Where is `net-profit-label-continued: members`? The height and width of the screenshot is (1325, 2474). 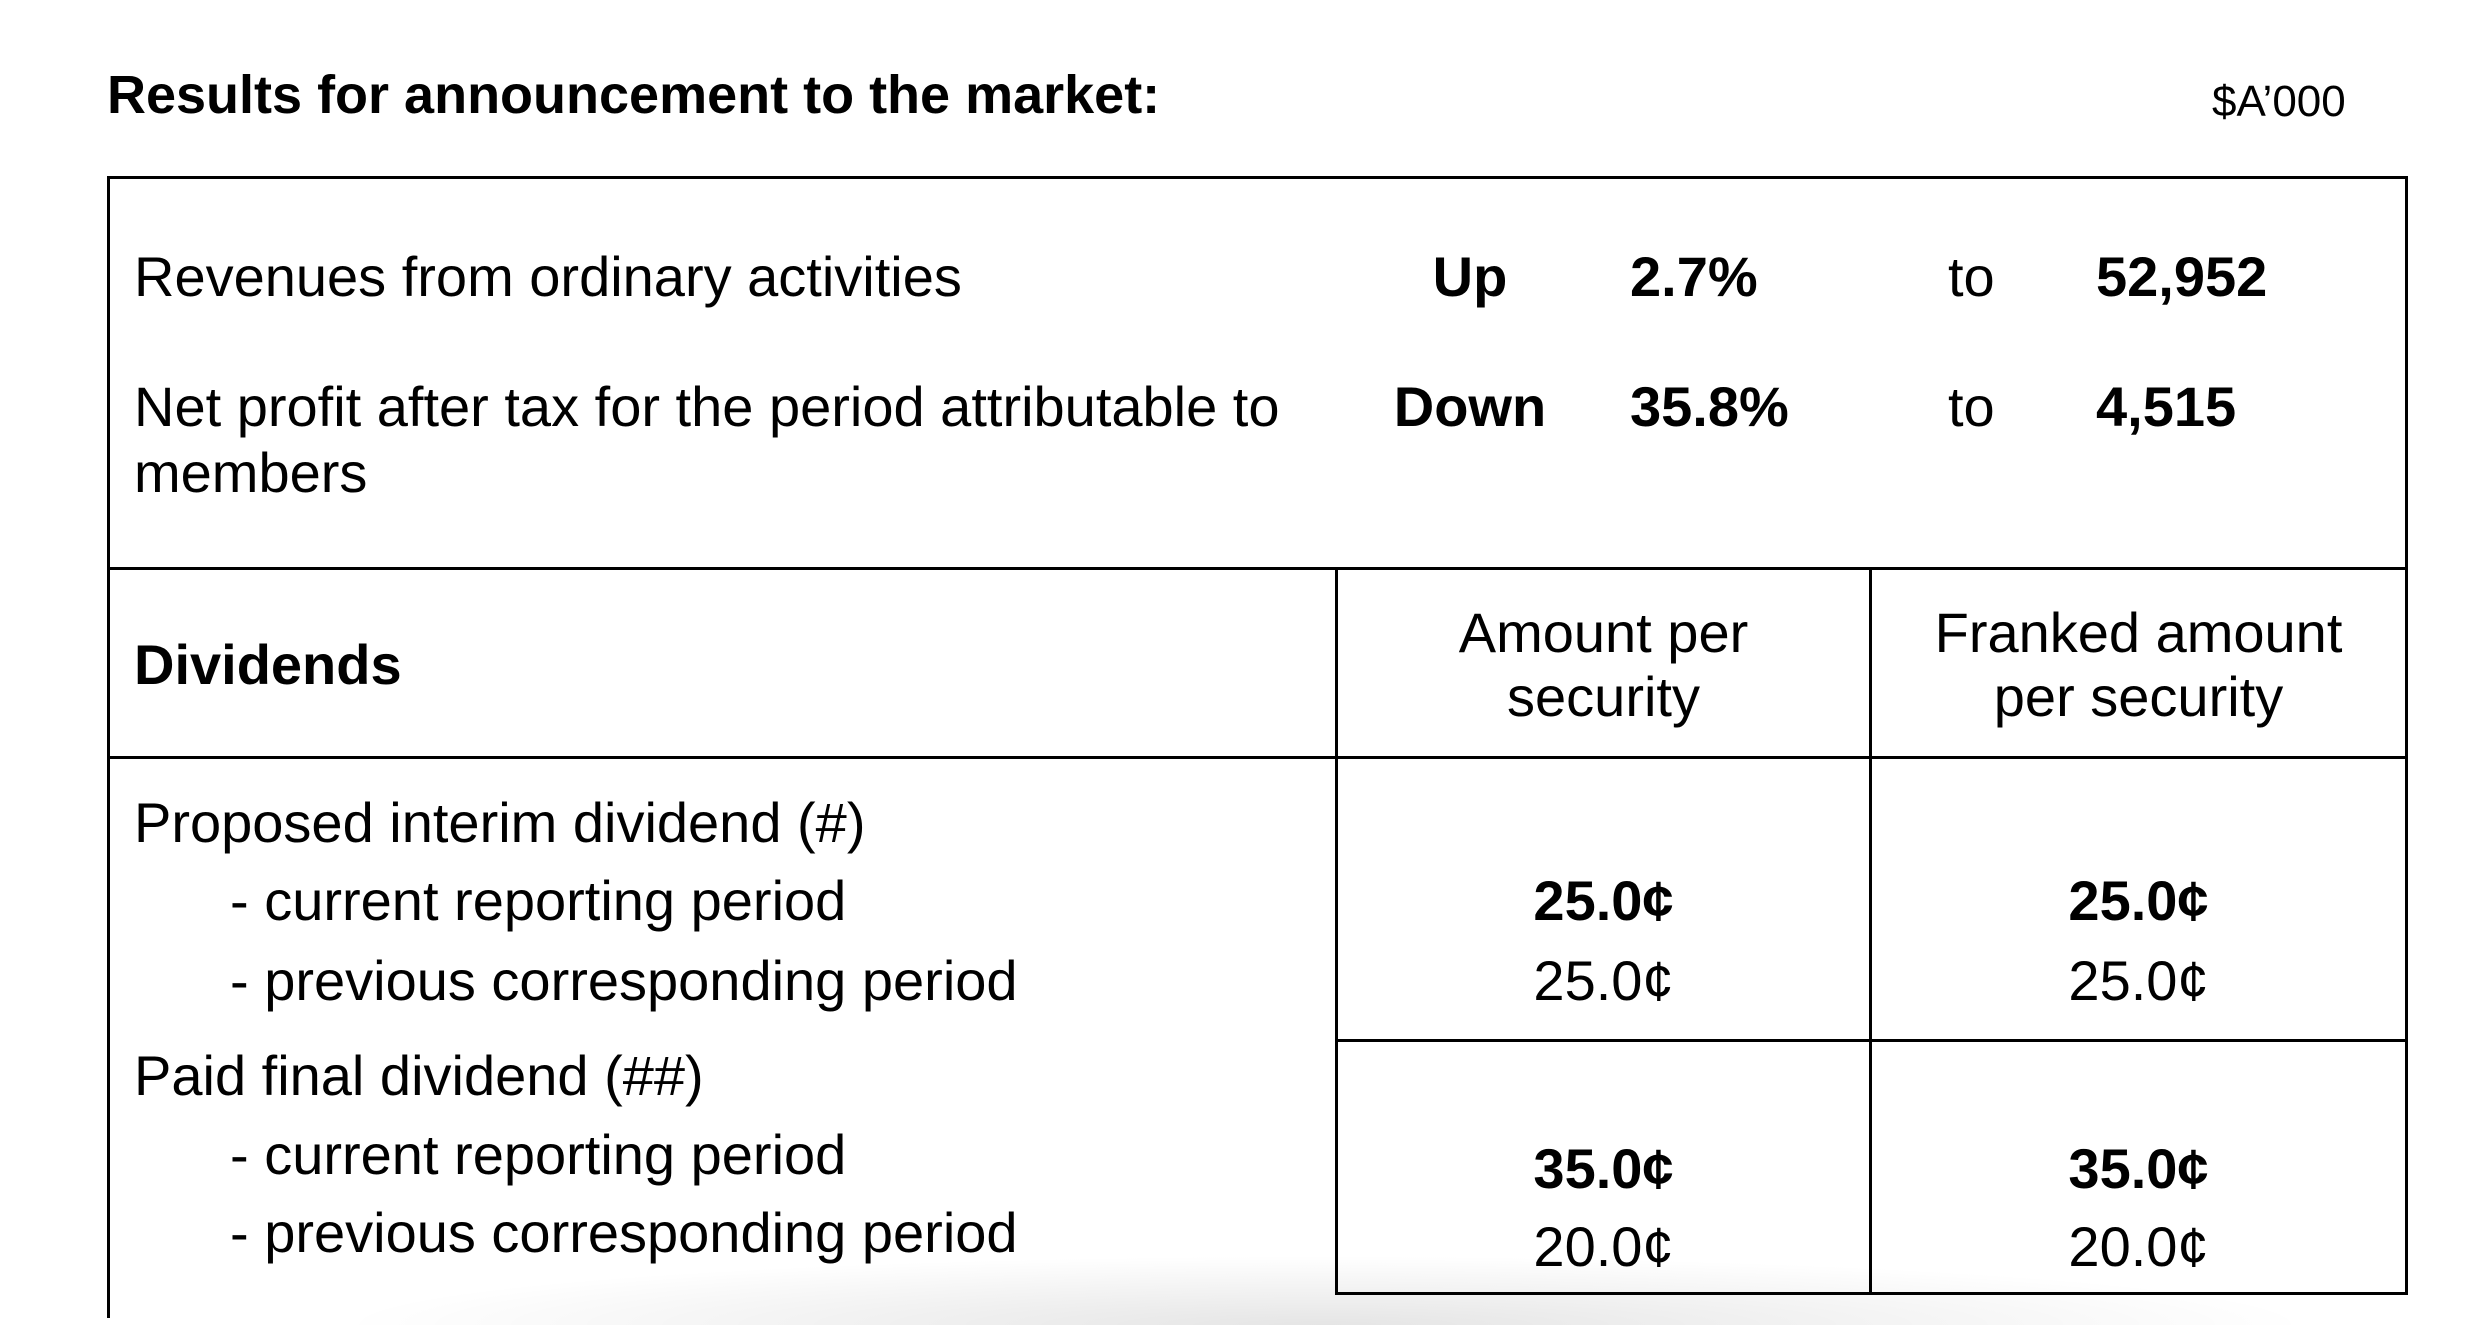
net-profit-label-continued: members is located at coordinates (251, 472).